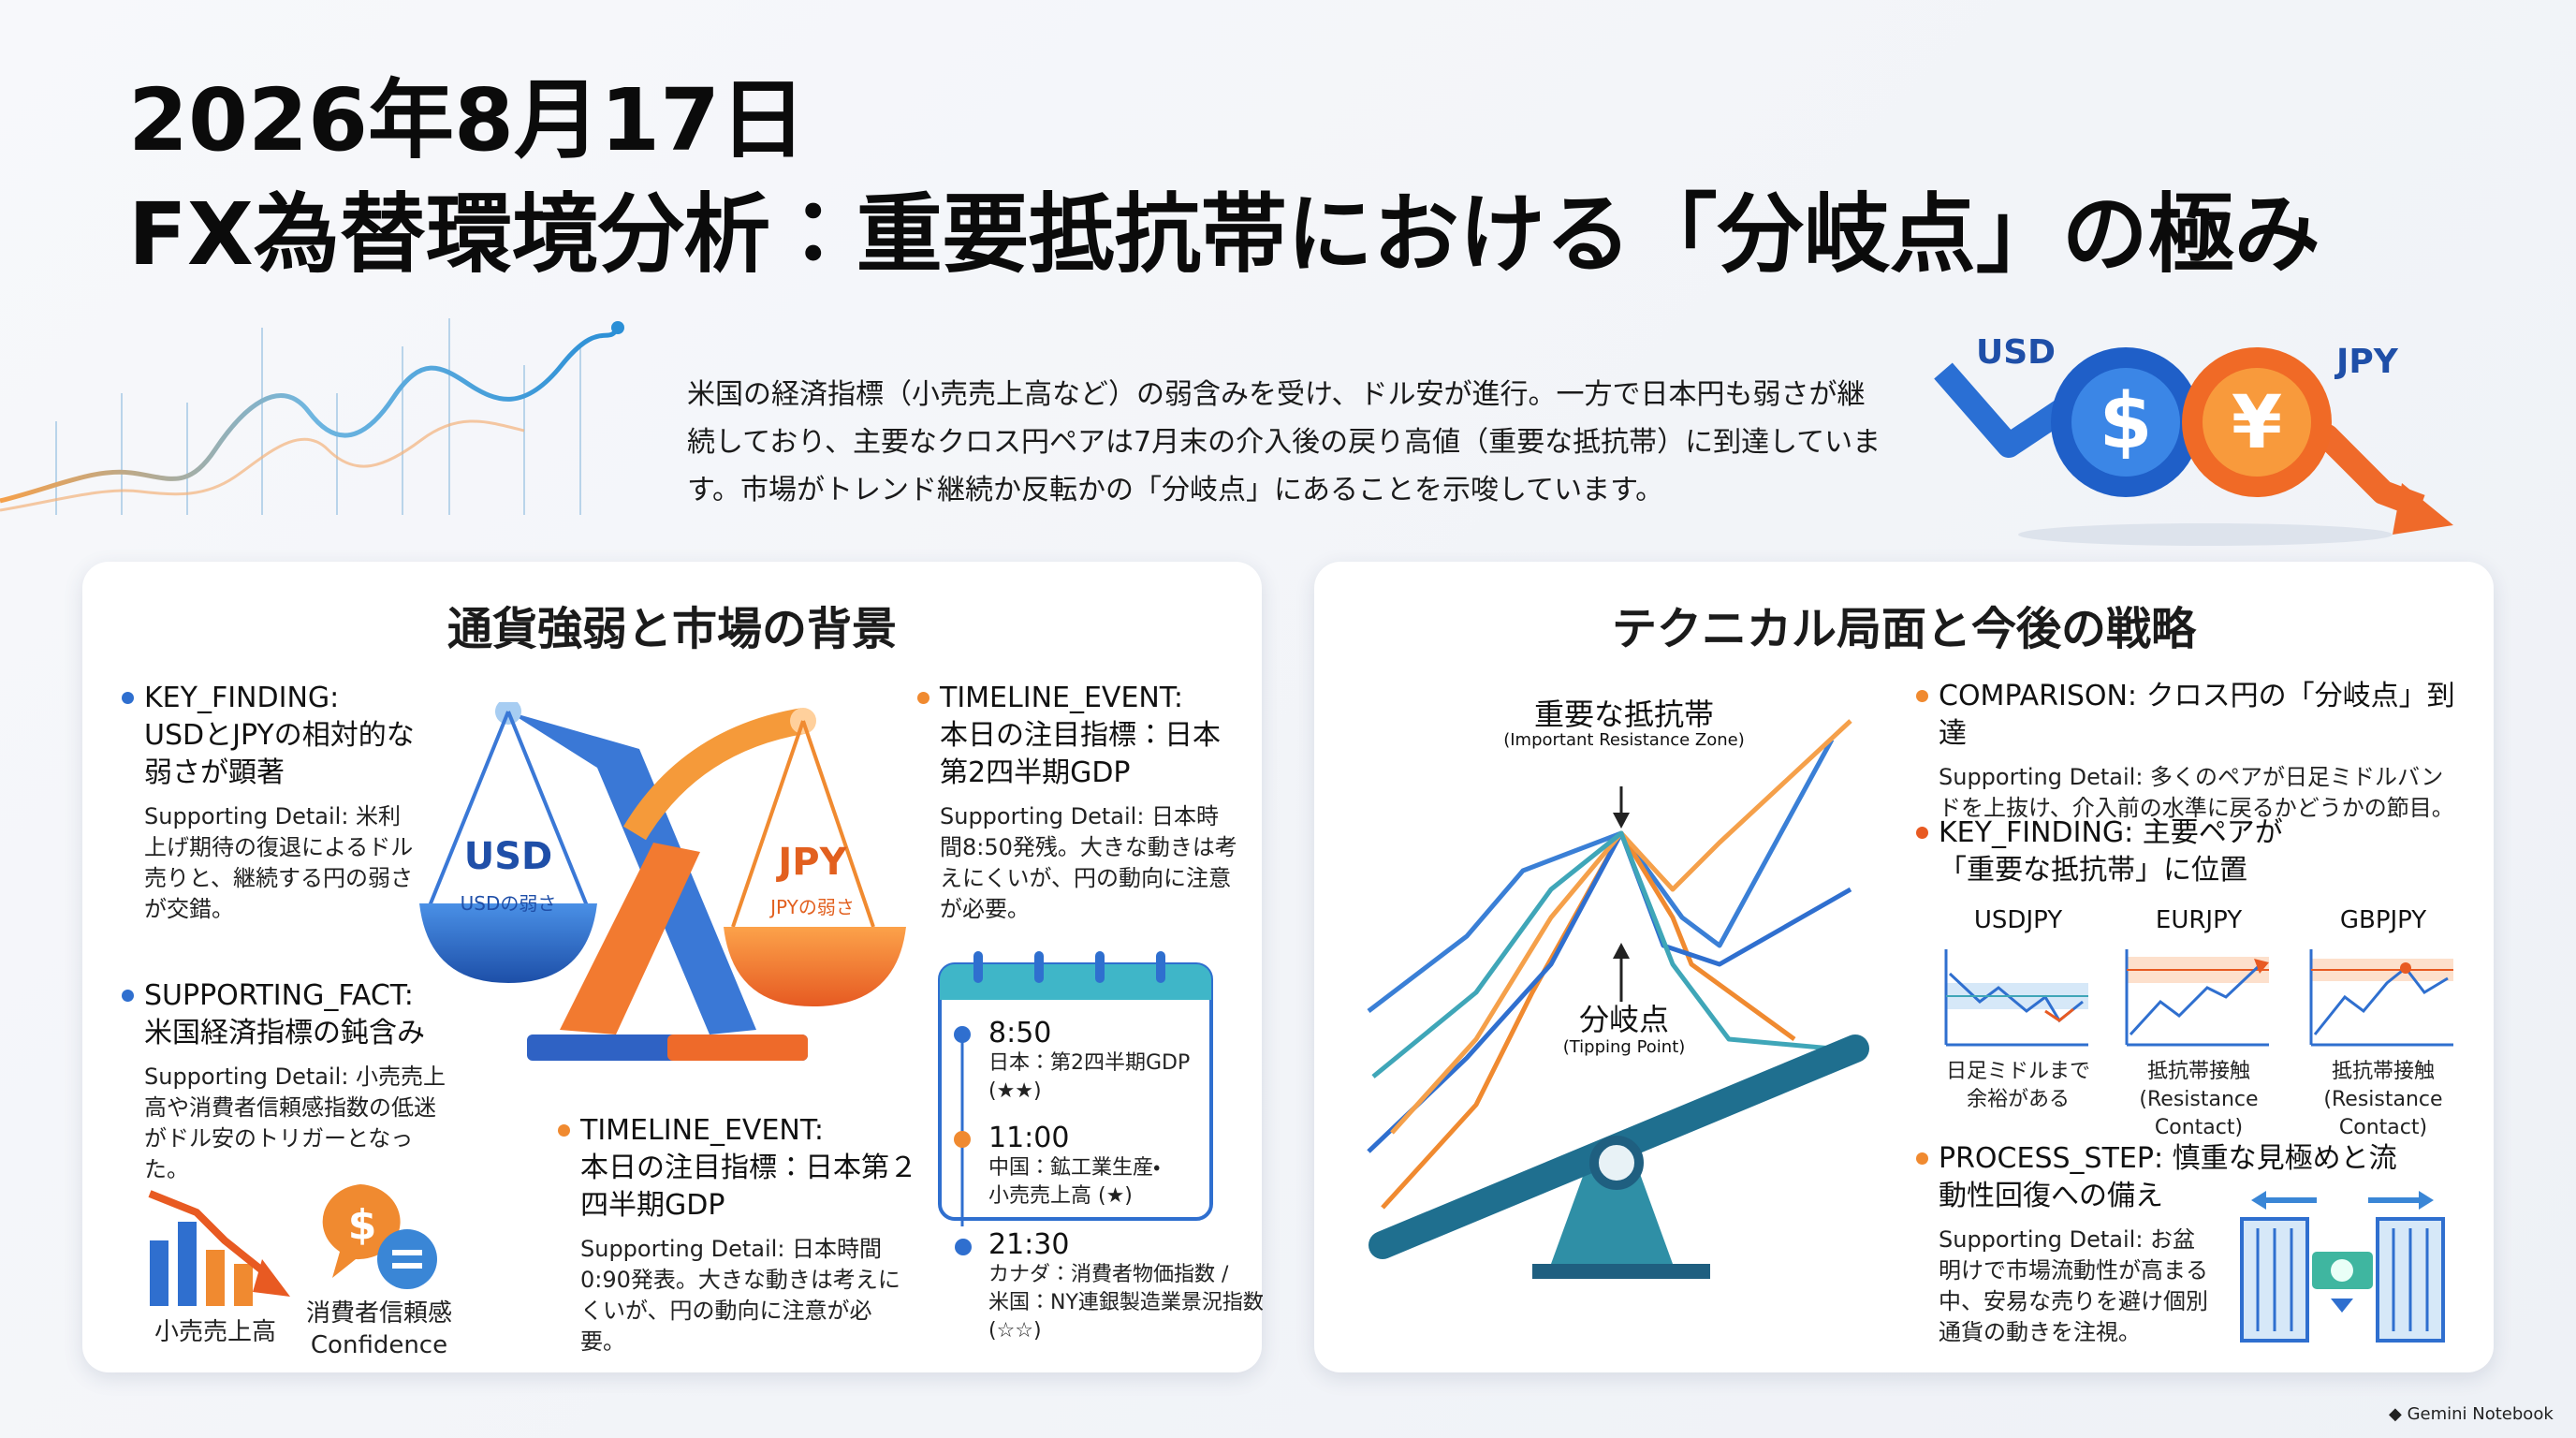 Image resolution: width=2576 pixels, height=1438 pixels. I want to click on key-finding: KEY_FINDING: 主要ペアが「重要な抵抗帯」に位置, so click(2114, 851).